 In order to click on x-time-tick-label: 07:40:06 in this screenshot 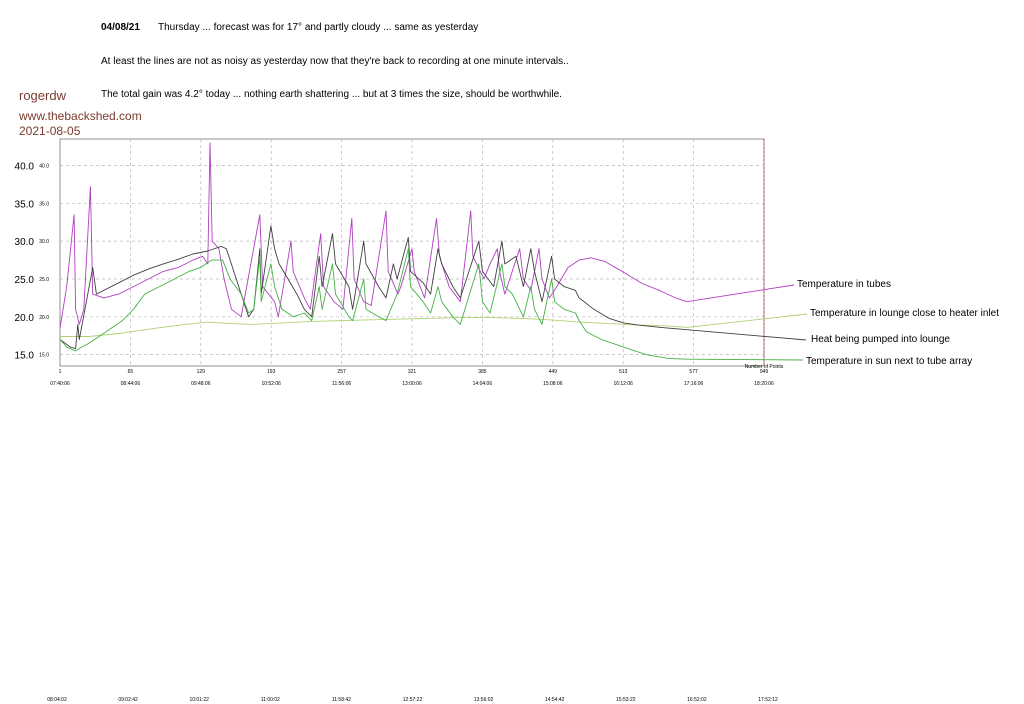, I will do `click(60, 384)`.